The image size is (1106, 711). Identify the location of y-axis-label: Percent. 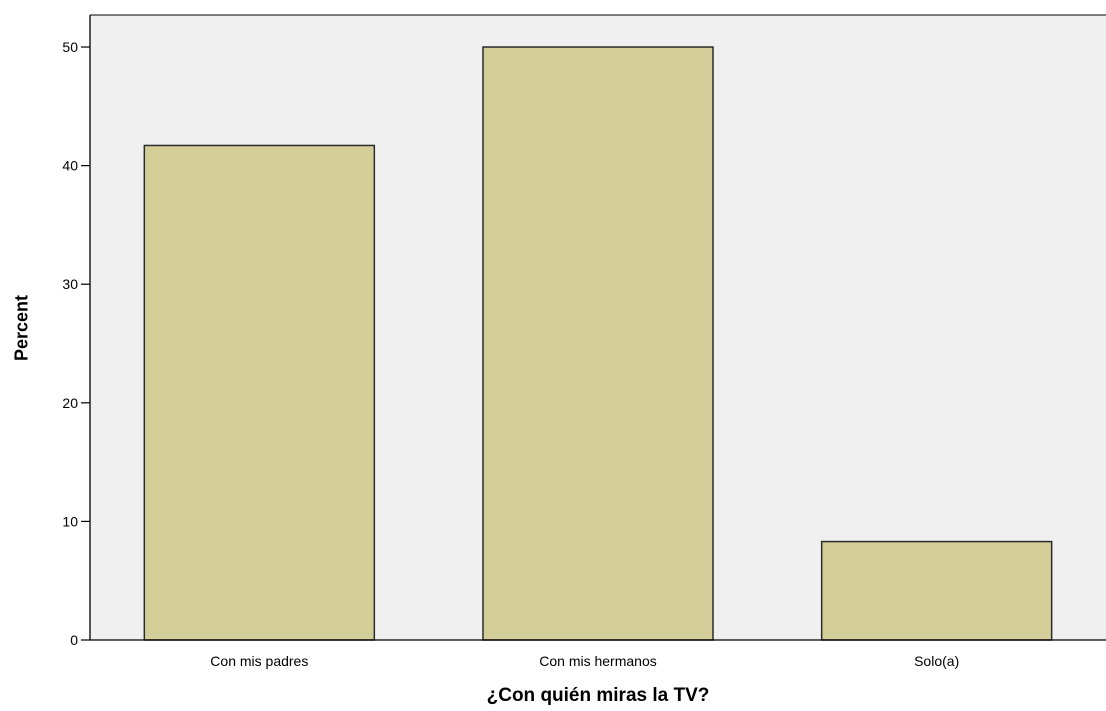
(21, 328).